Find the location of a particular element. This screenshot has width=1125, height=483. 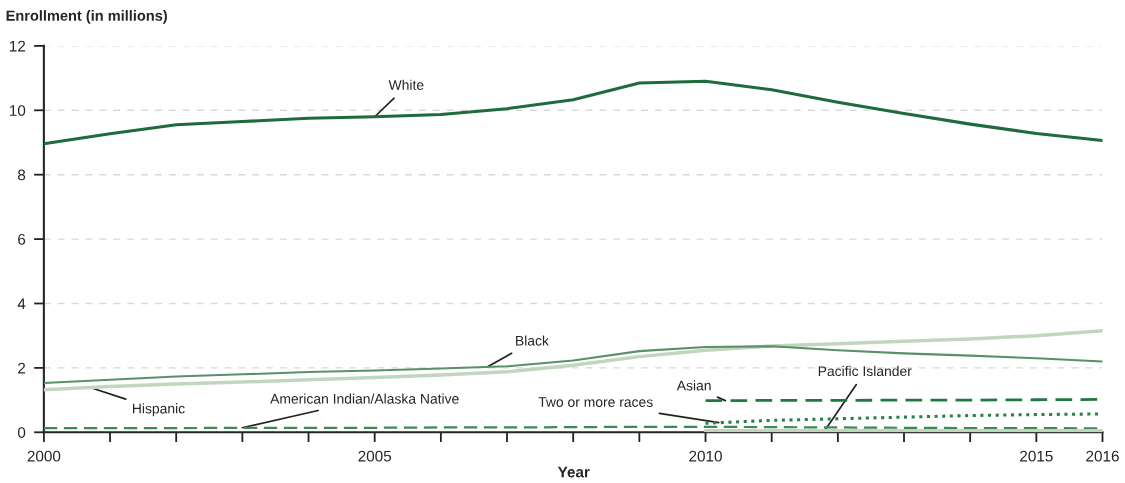

x-tick-label: 2016 is located at coordinates (1102, 456).